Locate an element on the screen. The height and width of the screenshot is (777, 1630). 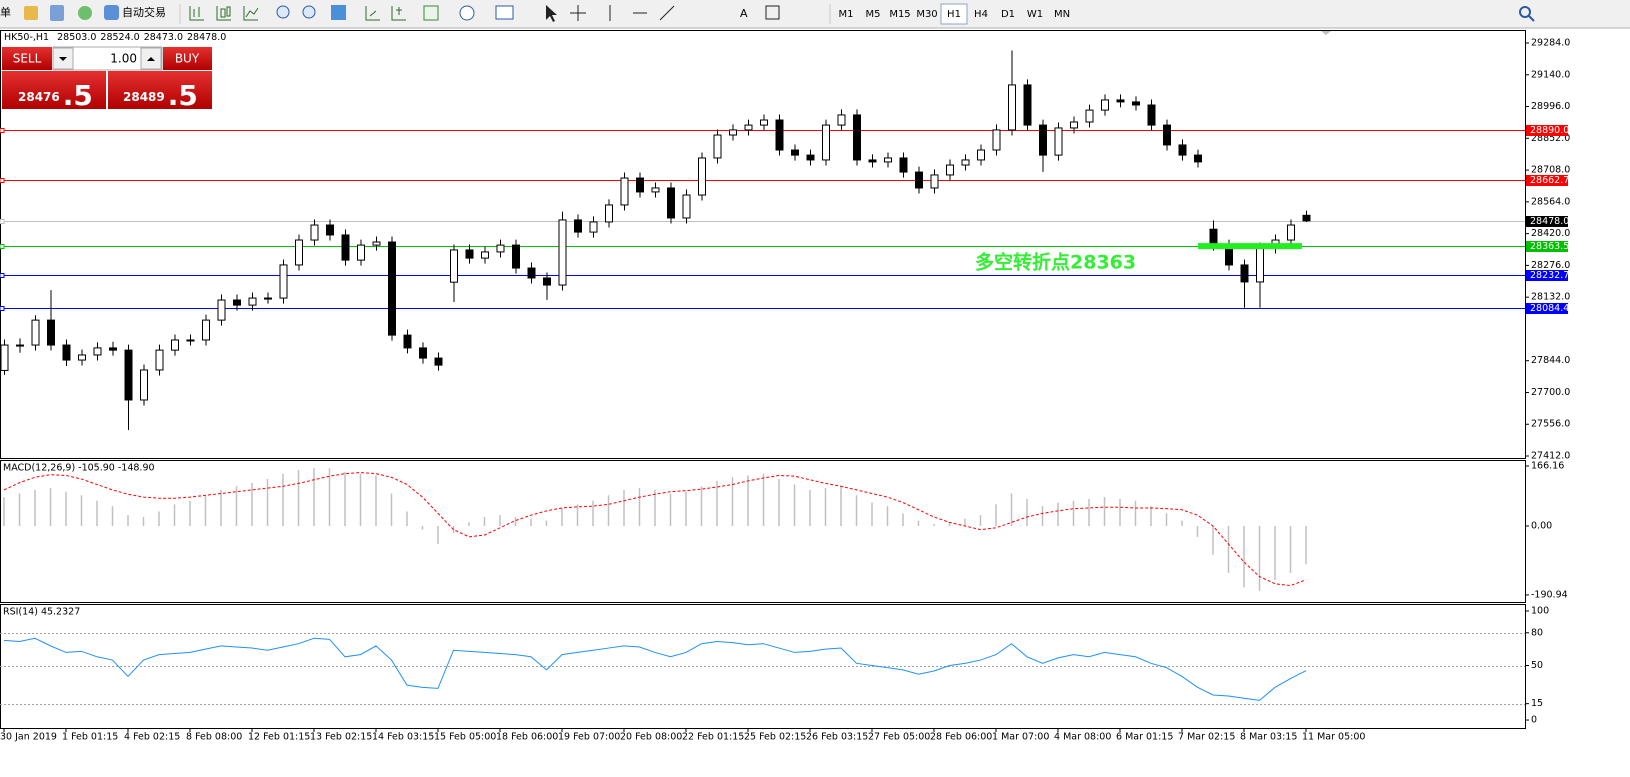
timeframe-label: M15 is located at coordinates (899, 14).